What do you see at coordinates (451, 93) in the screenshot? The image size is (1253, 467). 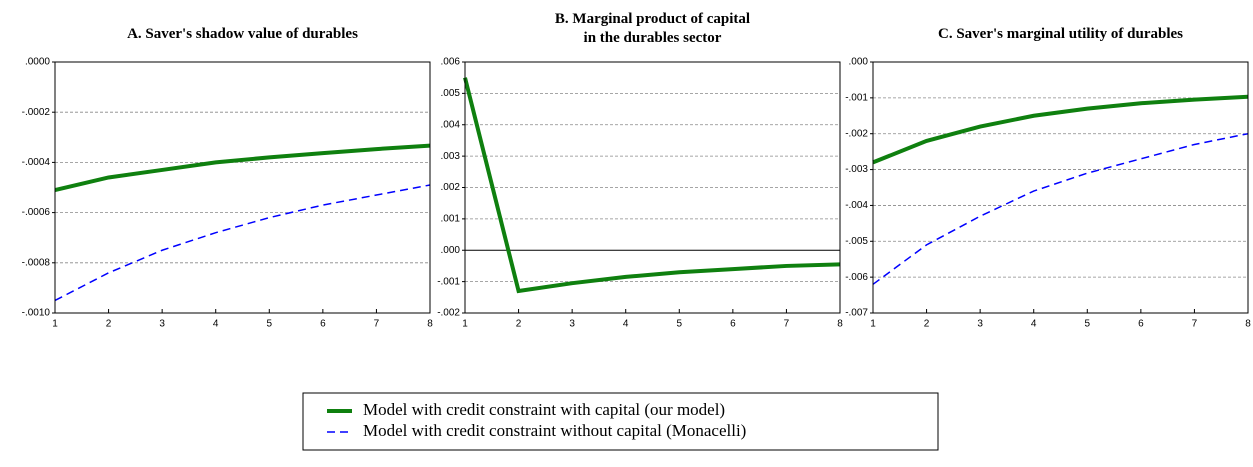 I see `y-tick-label: .005` at bounding box center [451, 93].